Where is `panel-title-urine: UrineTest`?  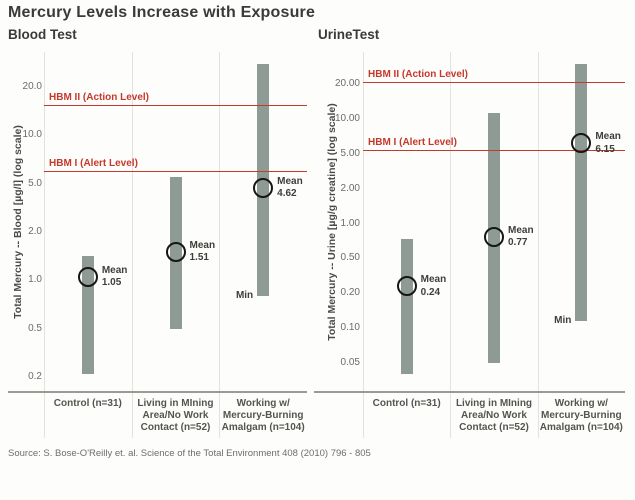
panel-title-urine: UrineTest is located at coordinates (349, 34).